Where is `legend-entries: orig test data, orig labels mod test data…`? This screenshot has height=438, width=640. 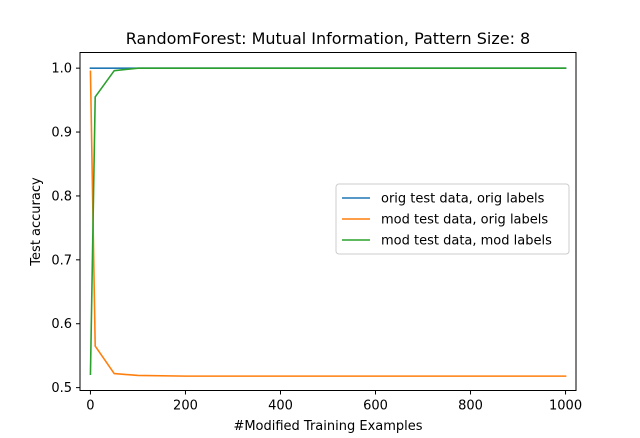 legend-entries: orig test data, orig labels mod test data… is located at coordinates (447, 220).